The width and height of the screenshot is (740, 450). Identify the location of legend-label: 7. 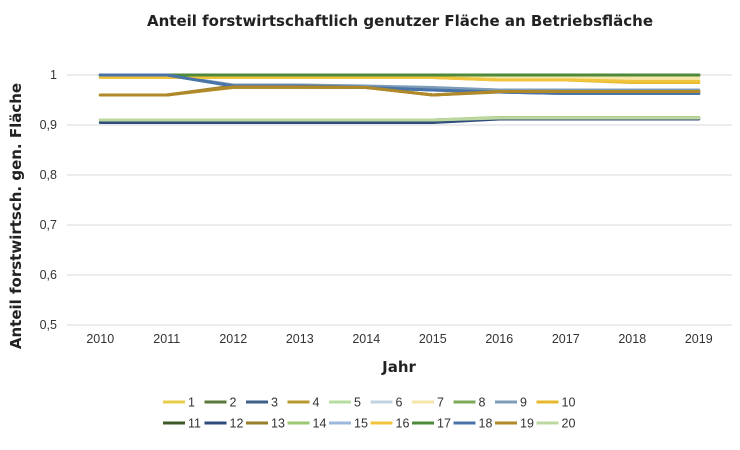
(440, 403).